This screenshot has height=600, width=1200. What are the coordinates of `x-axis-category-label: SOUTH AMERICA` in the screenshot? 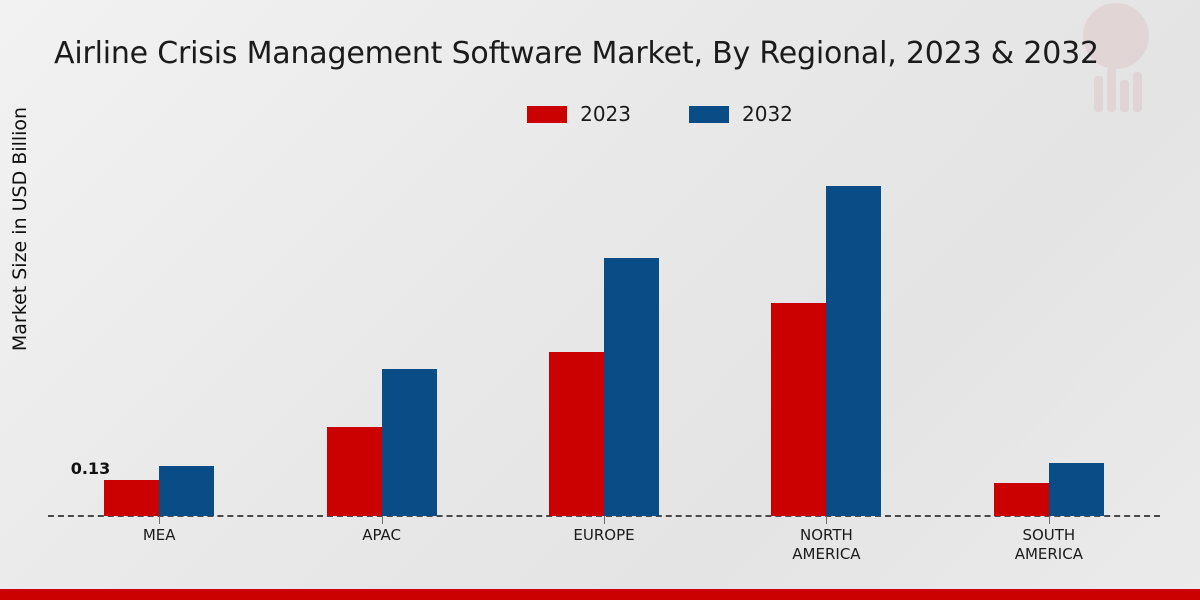 It's located at (1049, 545).